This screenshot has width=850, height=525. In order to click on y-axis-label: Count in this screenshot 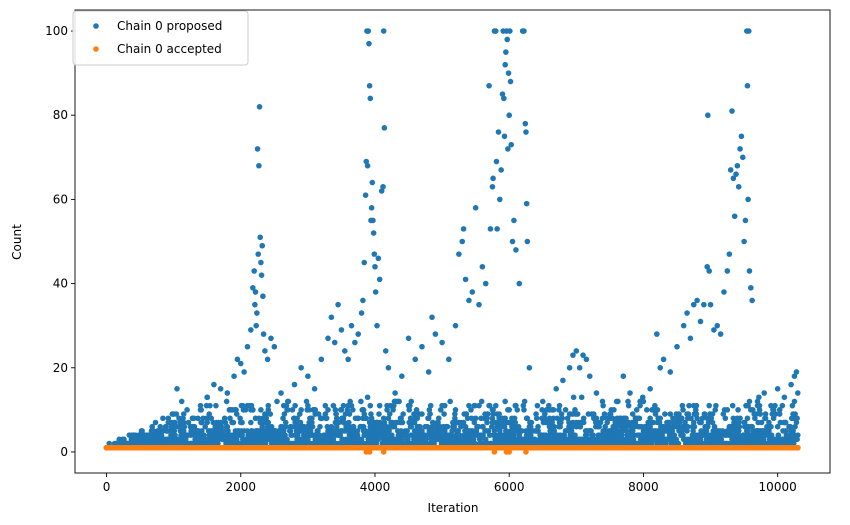, I will do `click(17, 242)`.